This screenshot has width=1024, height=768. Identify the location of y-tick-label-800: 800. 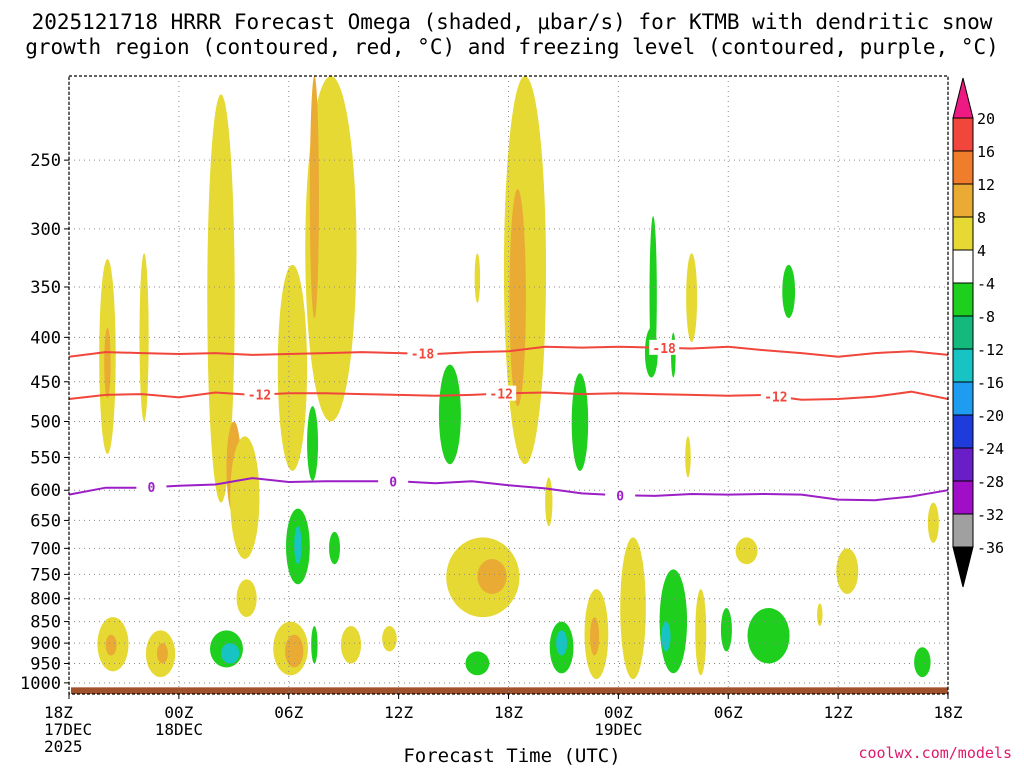
(45, 600).